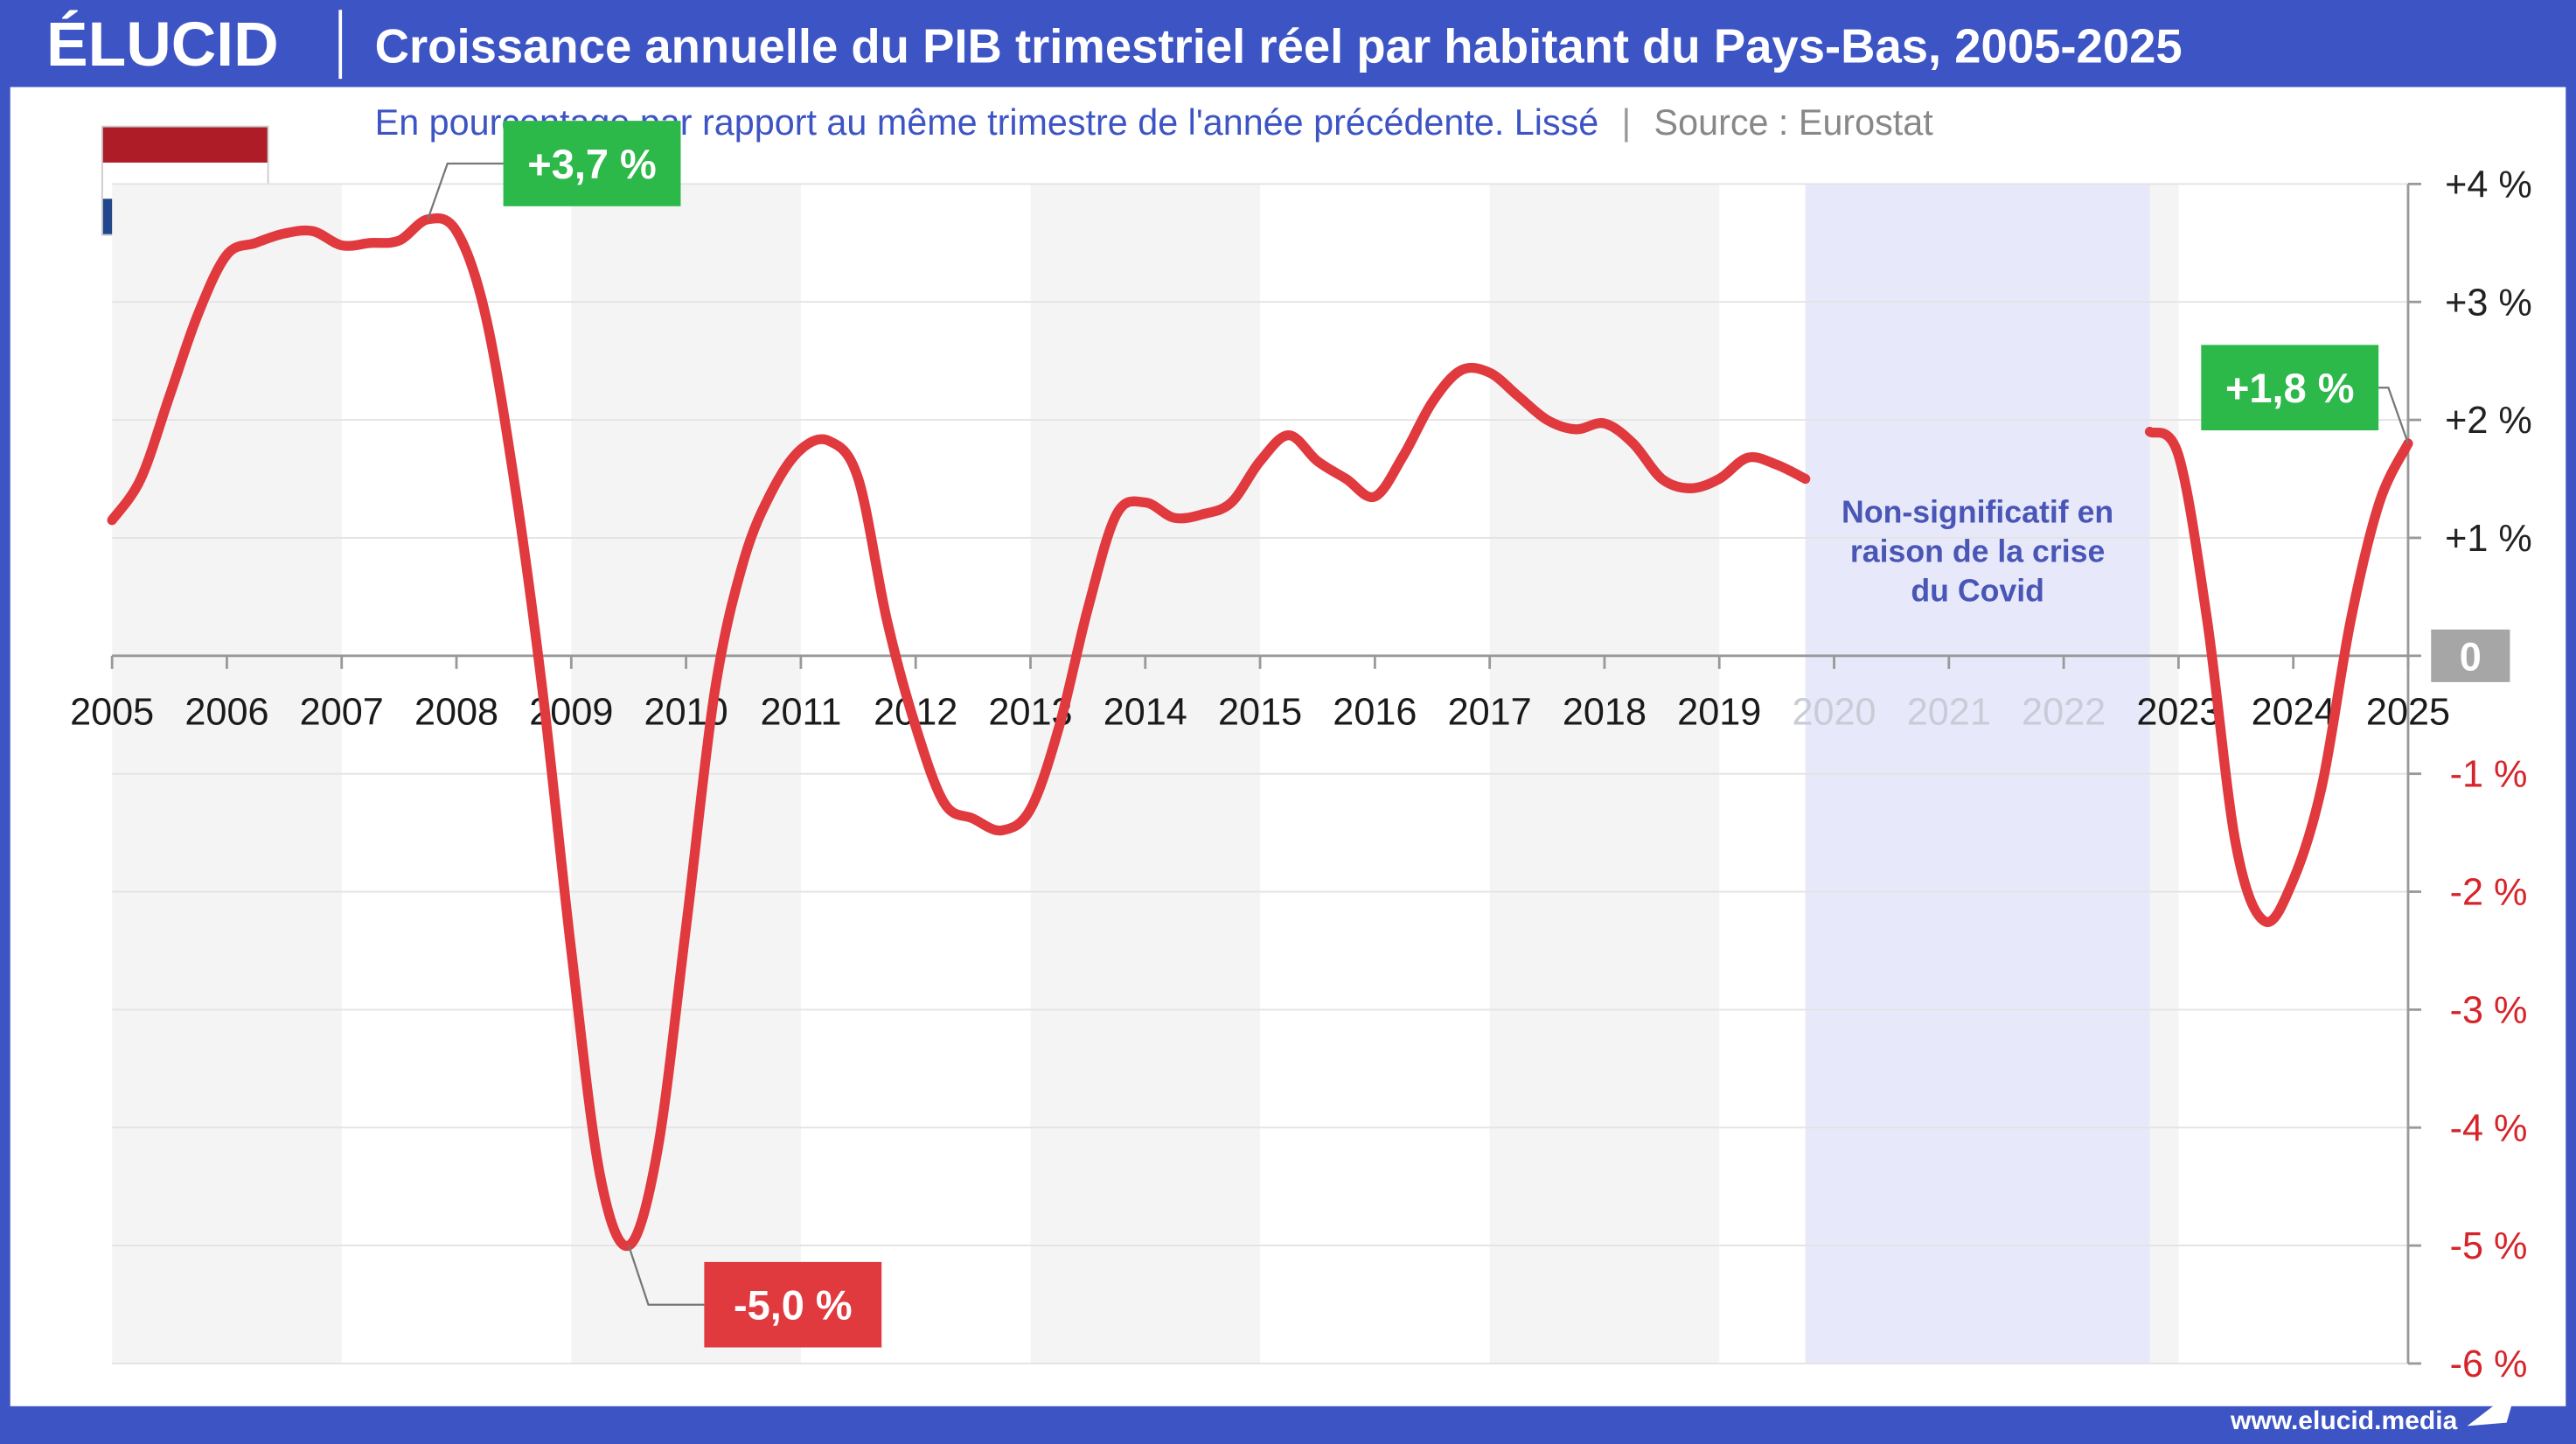  I want to click on x-tick-label: 2005, so click(112, 713).